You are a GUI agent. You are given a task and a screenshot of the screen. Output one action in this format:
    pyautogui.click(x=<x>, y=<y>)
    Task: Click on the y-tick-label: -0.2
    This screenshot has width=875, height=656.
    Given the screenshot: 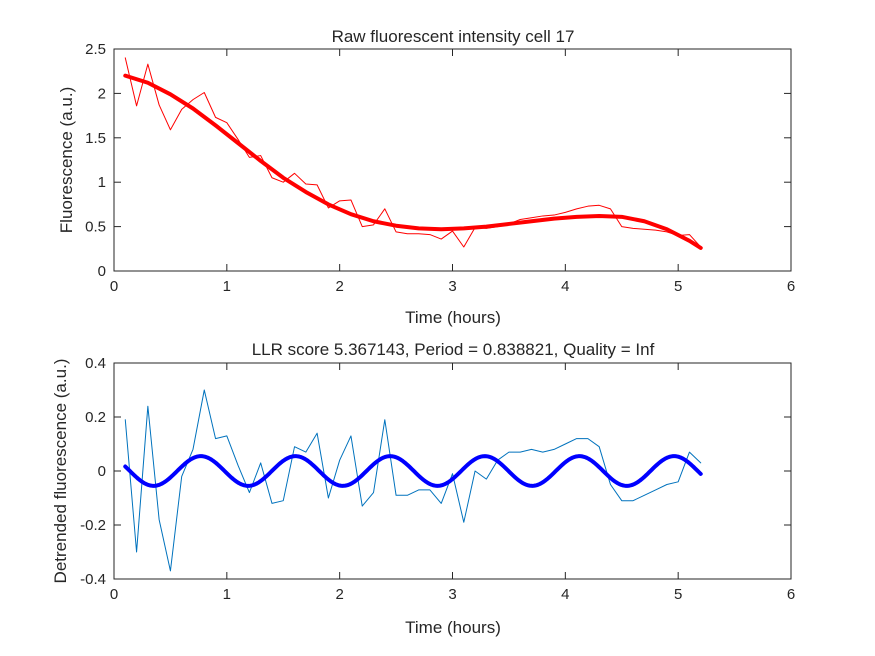 What is the action you would take?
    pyautogui.click(x=93, y=525)
    